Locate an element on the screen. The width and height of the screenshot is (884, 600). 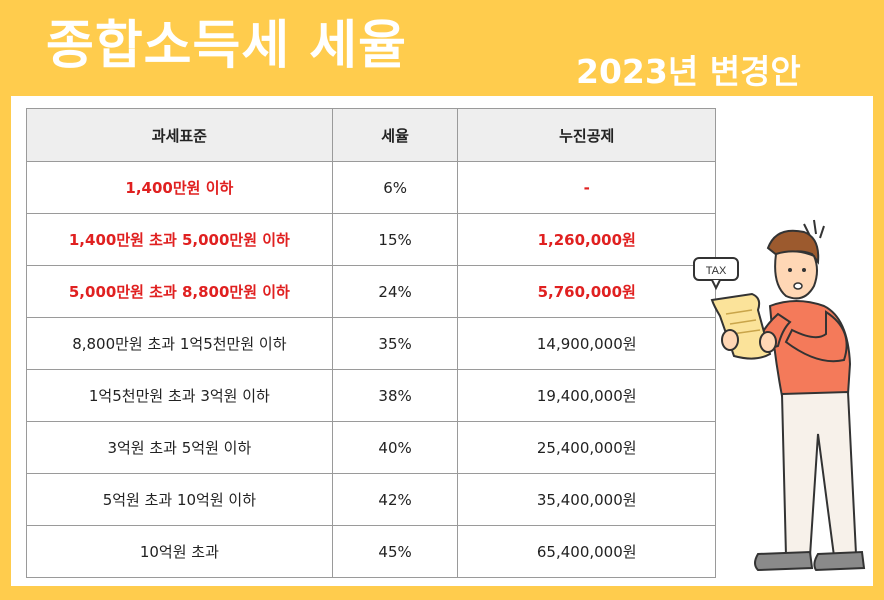
cell-bracket: 8,800만원 초과 1억5천만원 이하 is located at coordinates (179, 343).